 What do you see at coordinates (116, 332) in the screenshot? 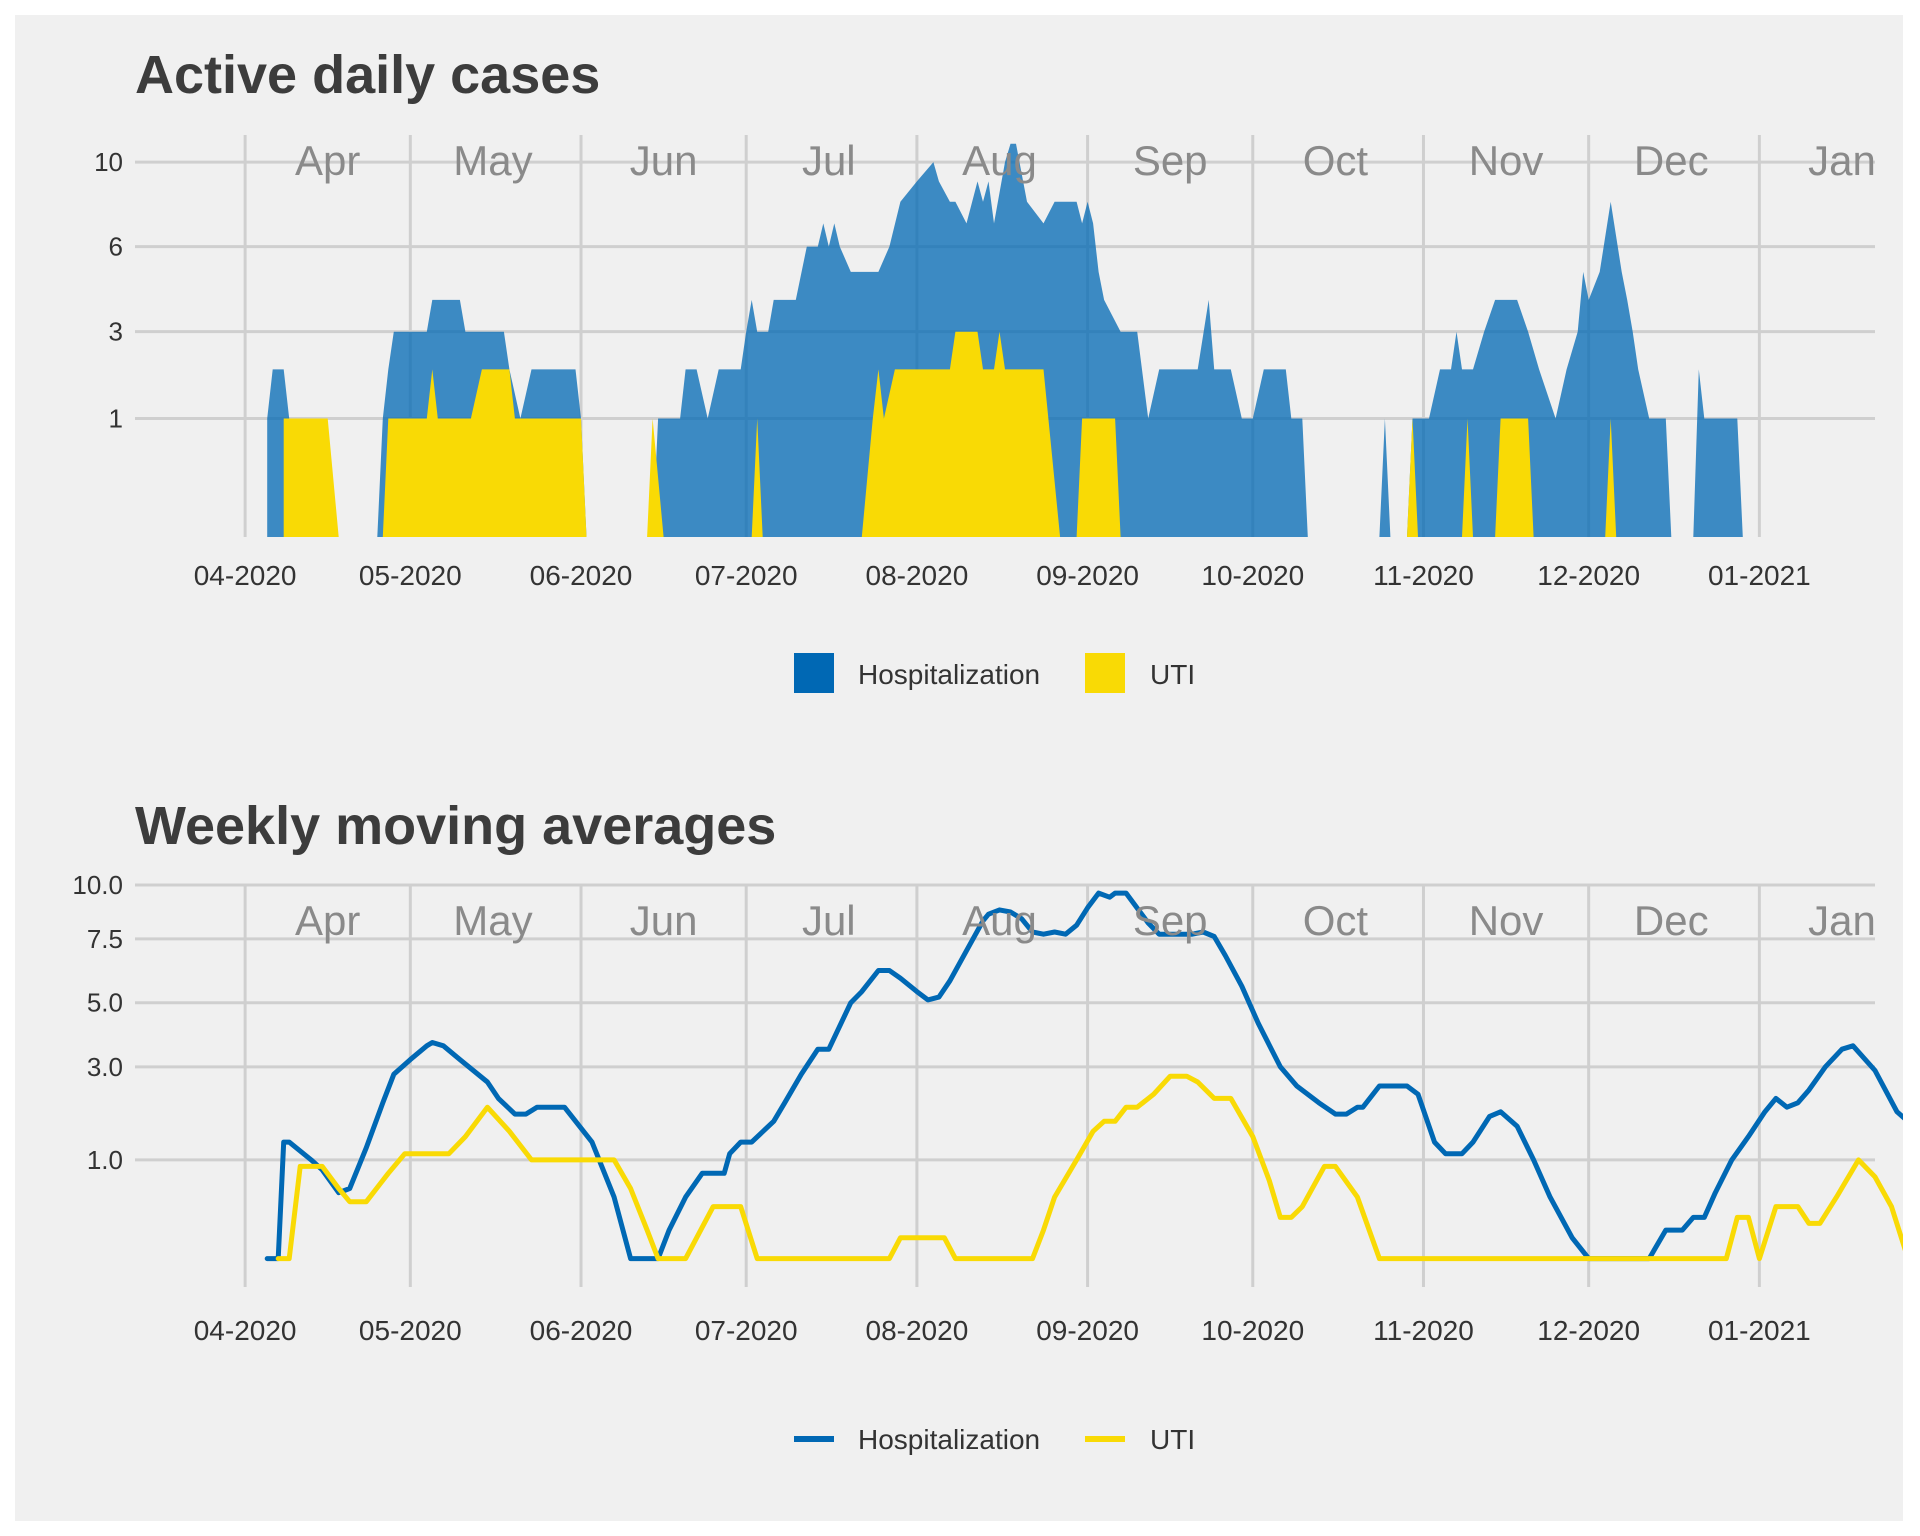
I see `y-tick-label: 3` at bounding box center [116, 332].